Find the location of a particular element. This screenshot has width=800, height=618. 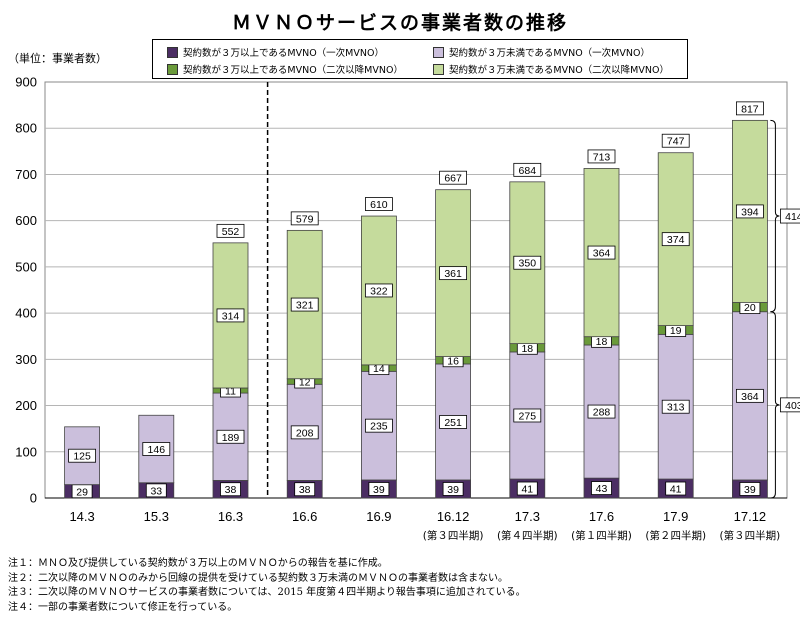

y-tick-label: 0 is located at coordinates (33, 498).